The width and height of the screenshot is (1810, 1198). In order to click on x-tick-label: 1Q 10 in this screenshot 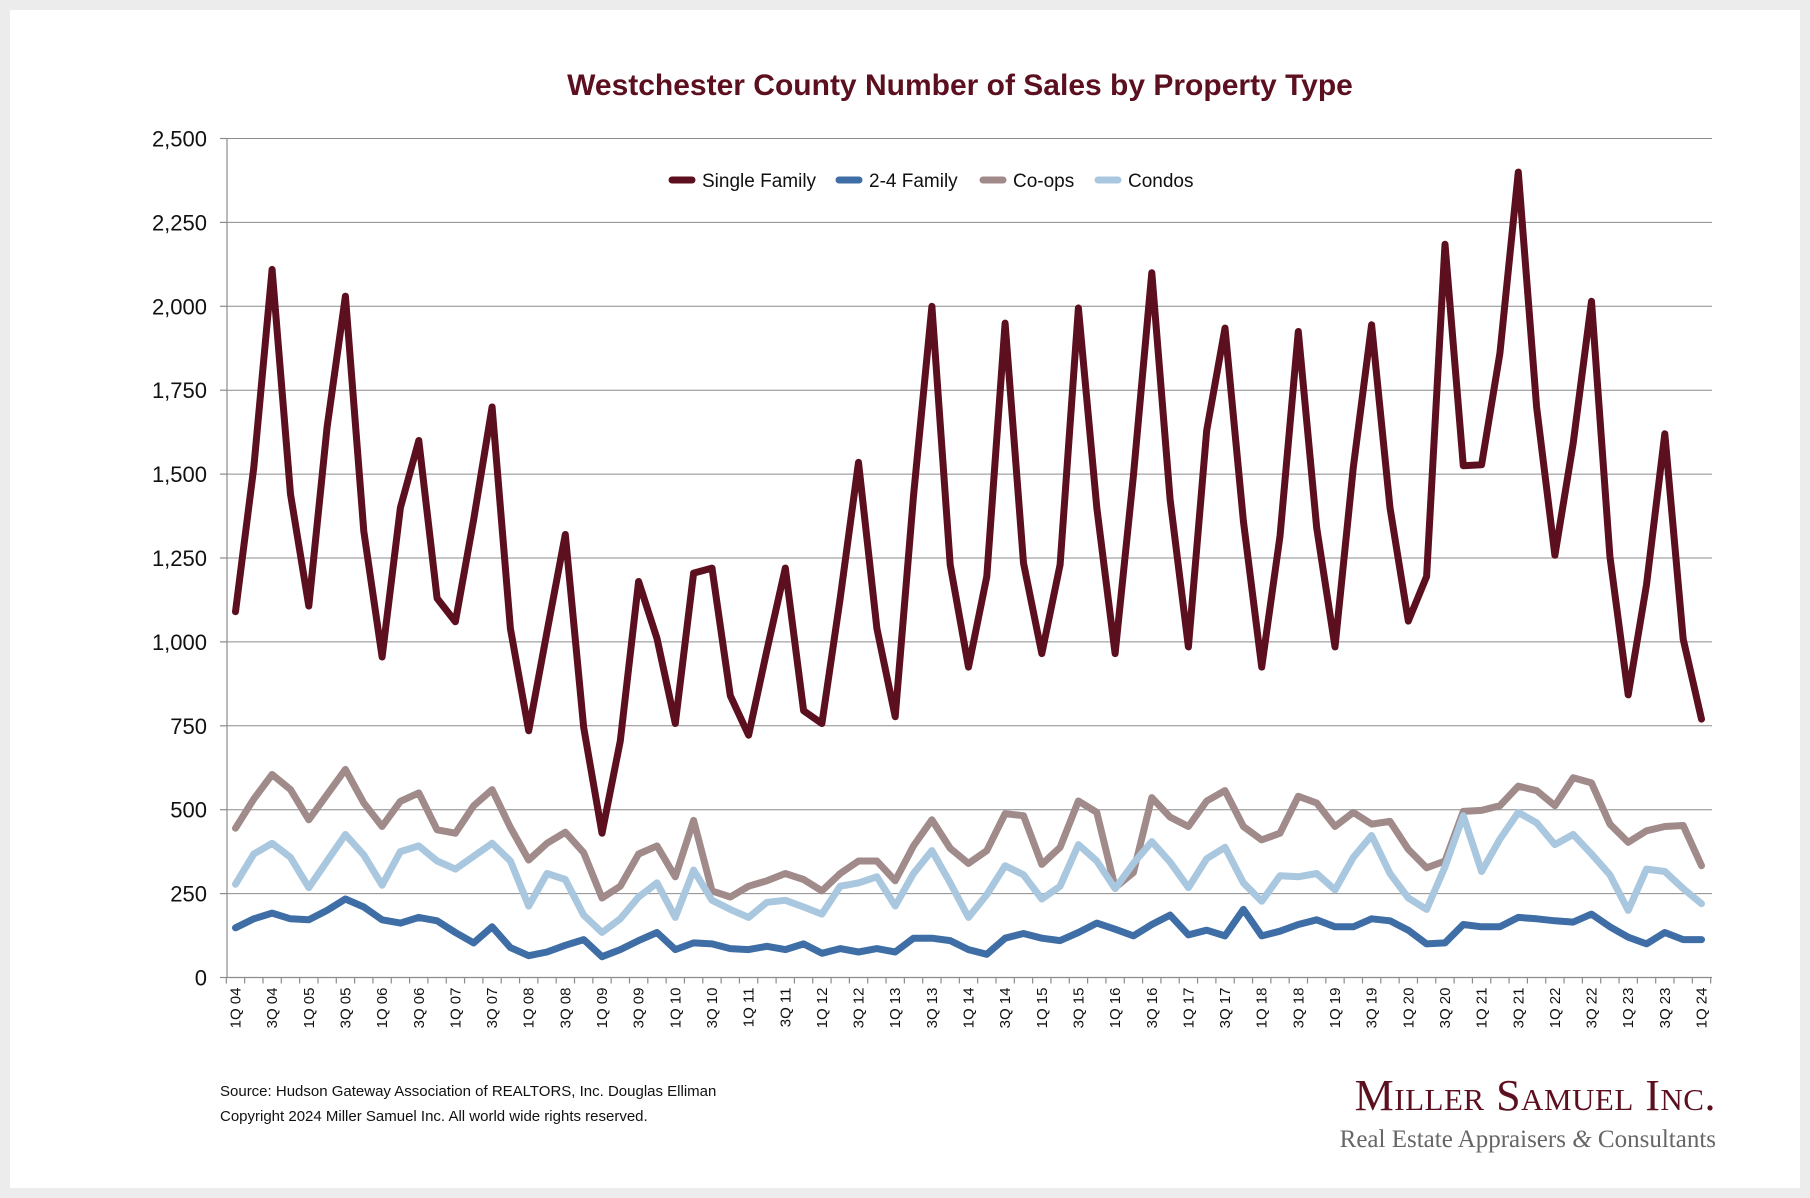, I will do `click(675, 1008)`.